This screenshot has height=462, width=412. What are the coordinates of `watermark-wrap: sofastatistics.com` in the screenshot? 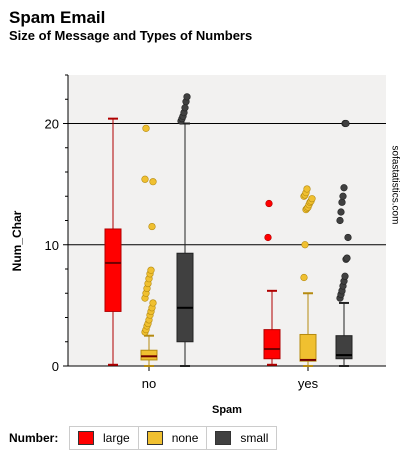 It's located at (395, 185).